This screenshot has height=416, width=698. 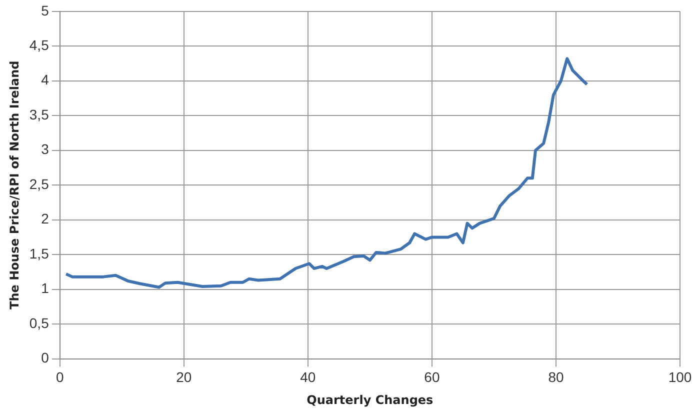 I want to click on y-tick-label: 3,5, so click(x=39, y=114).